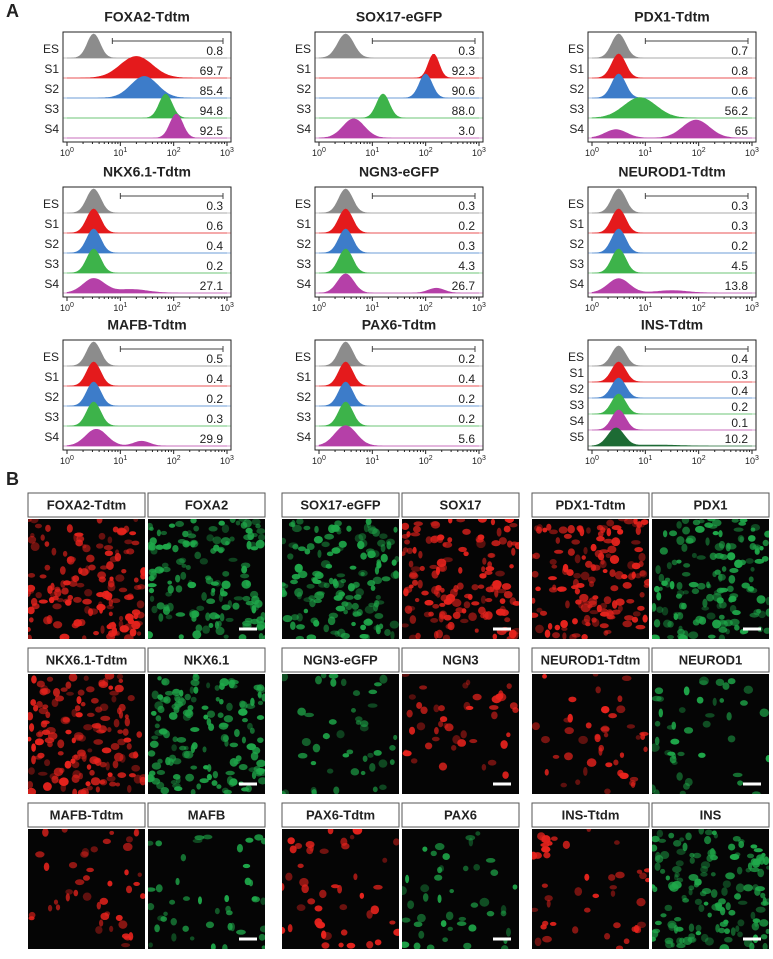  I want to click on tick-base: 10, so click(477, 461).